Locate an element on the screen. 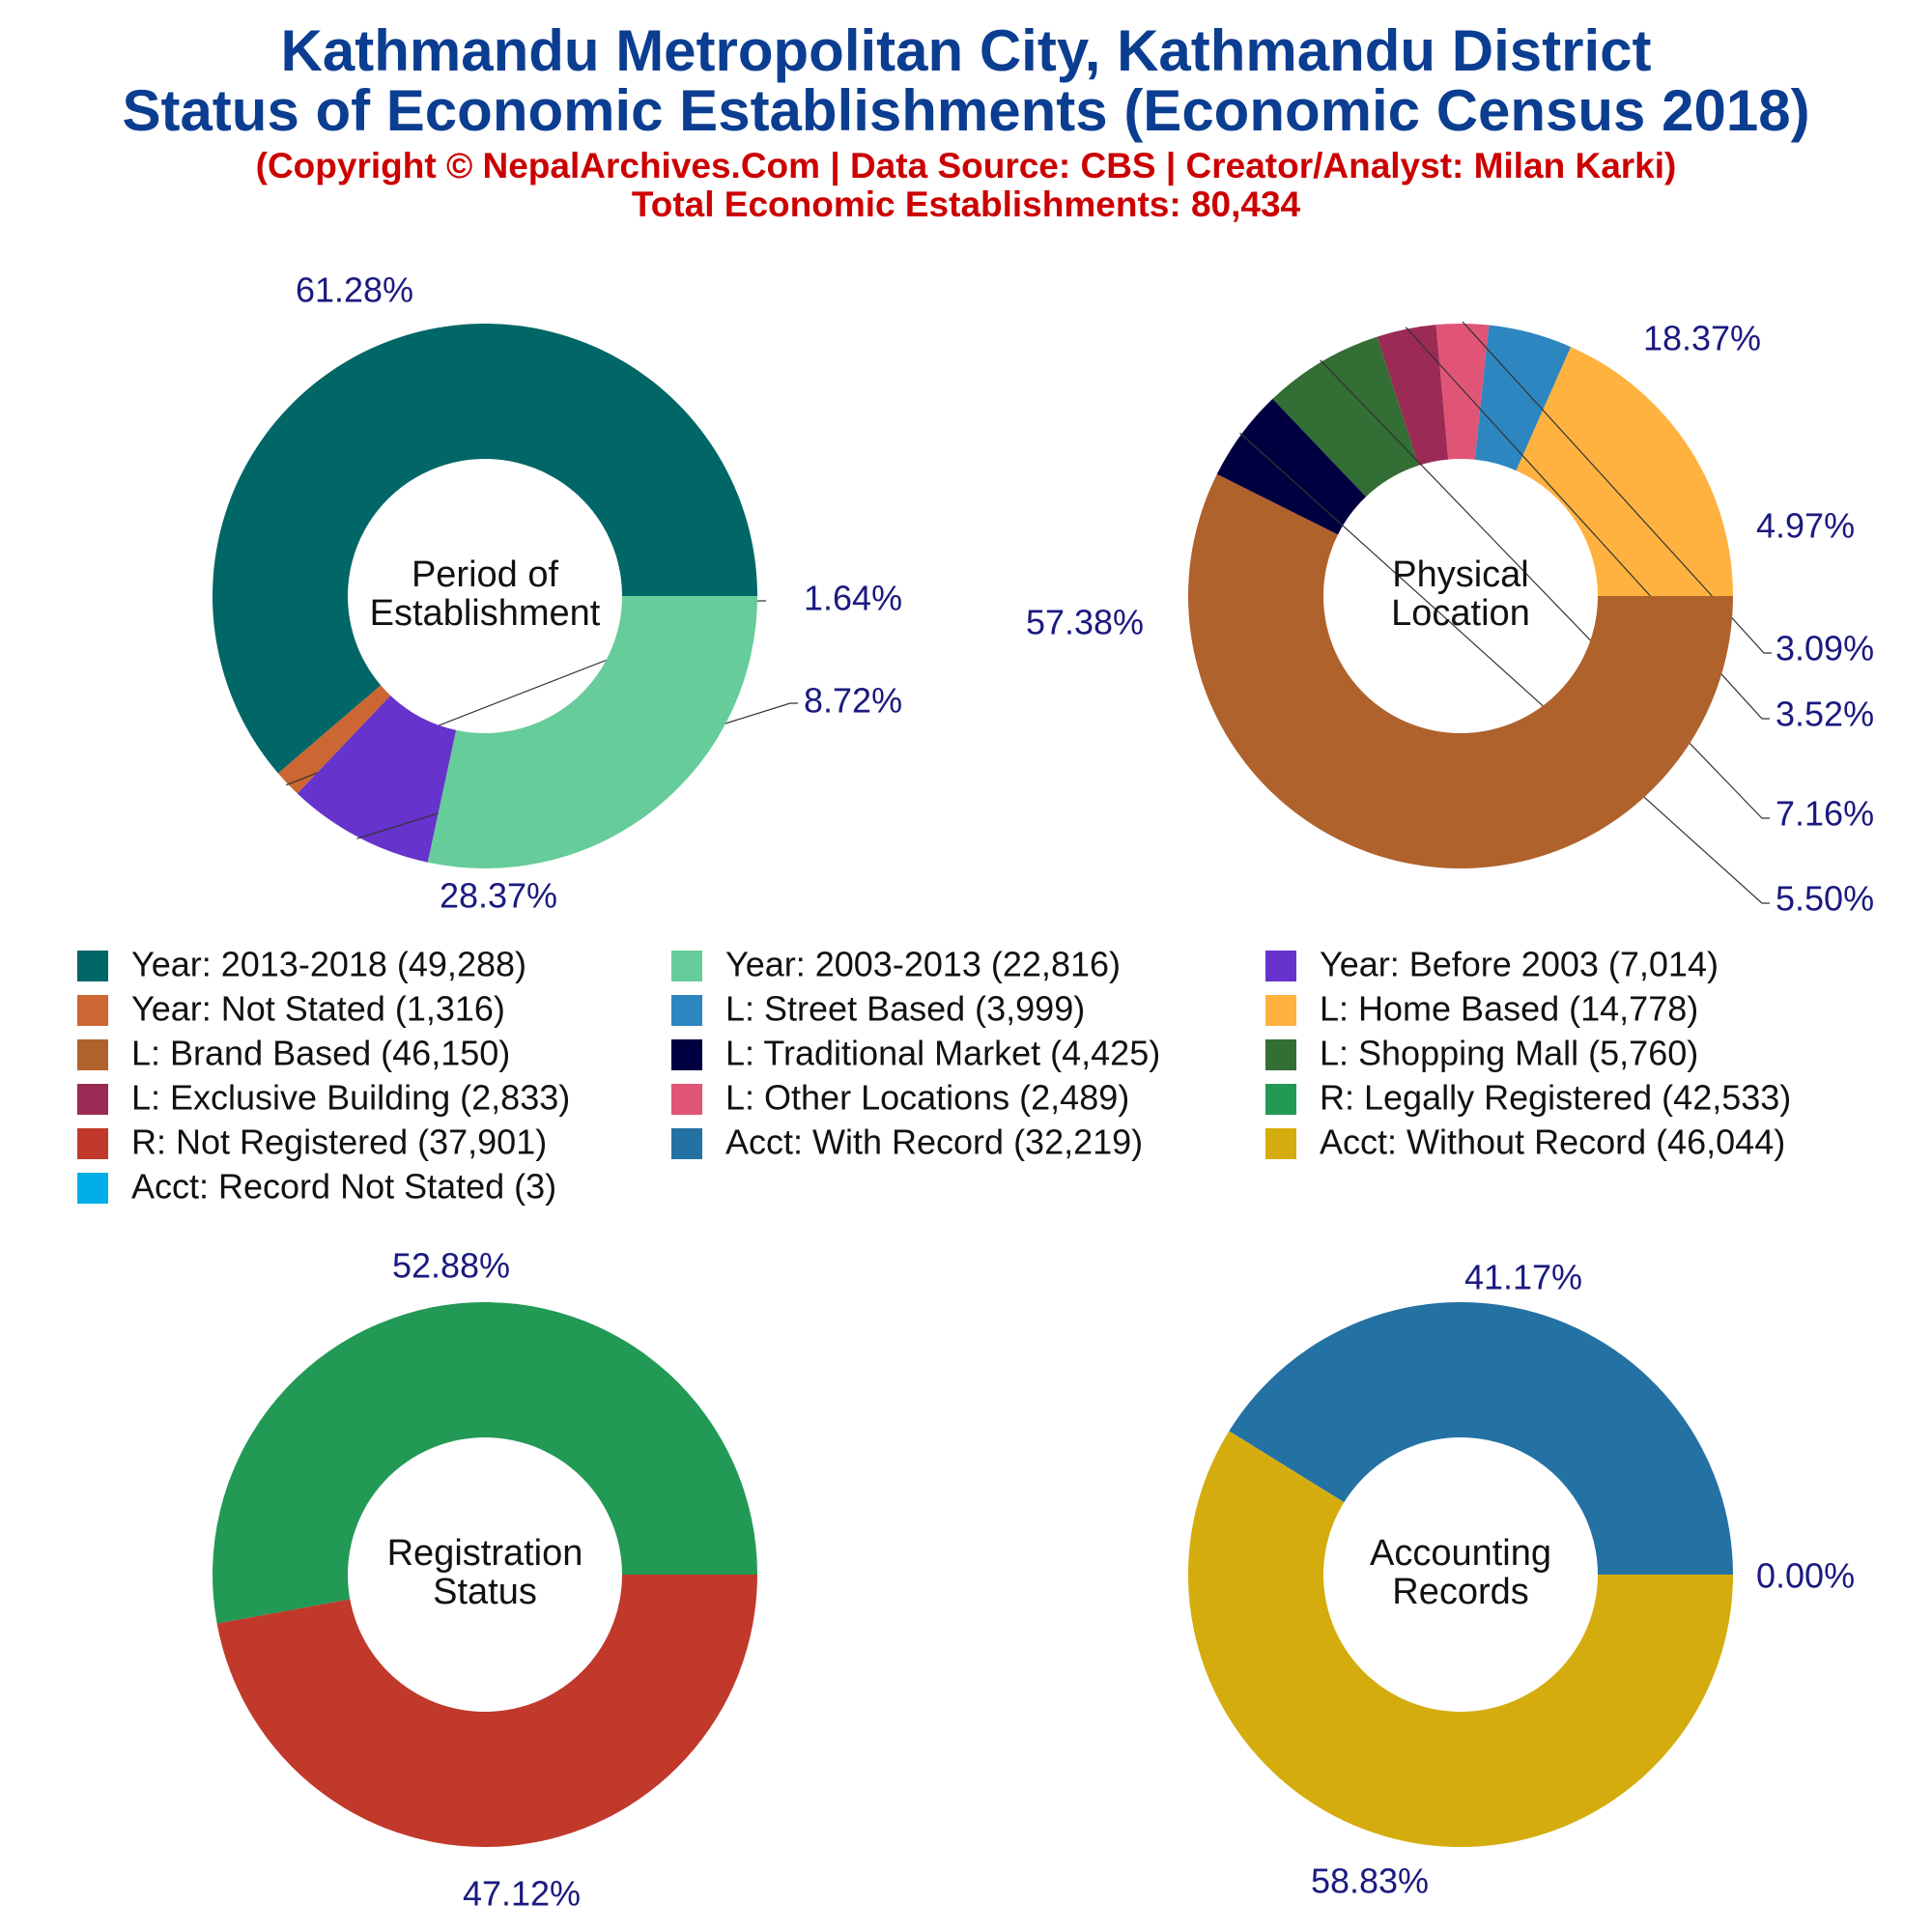 This screenshot has height=1932, width=1932. percent-label: 61.28% is located at coordinates (354, 290).